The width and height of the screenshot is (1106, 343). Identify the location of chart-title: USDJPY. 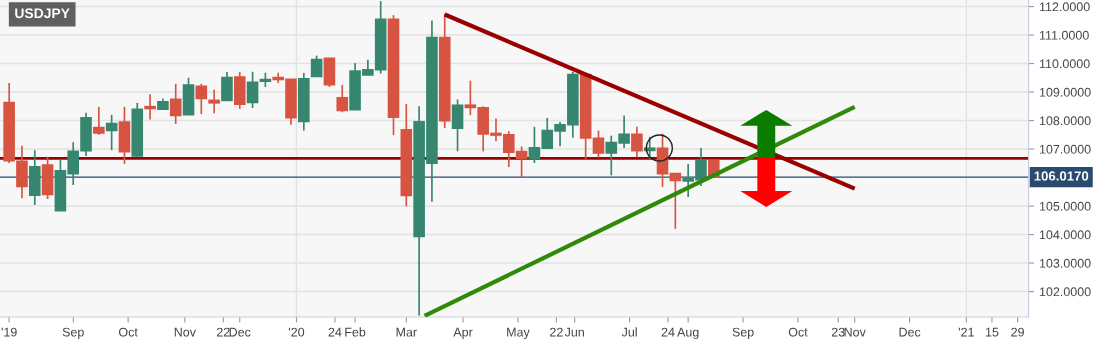
(42, 13).